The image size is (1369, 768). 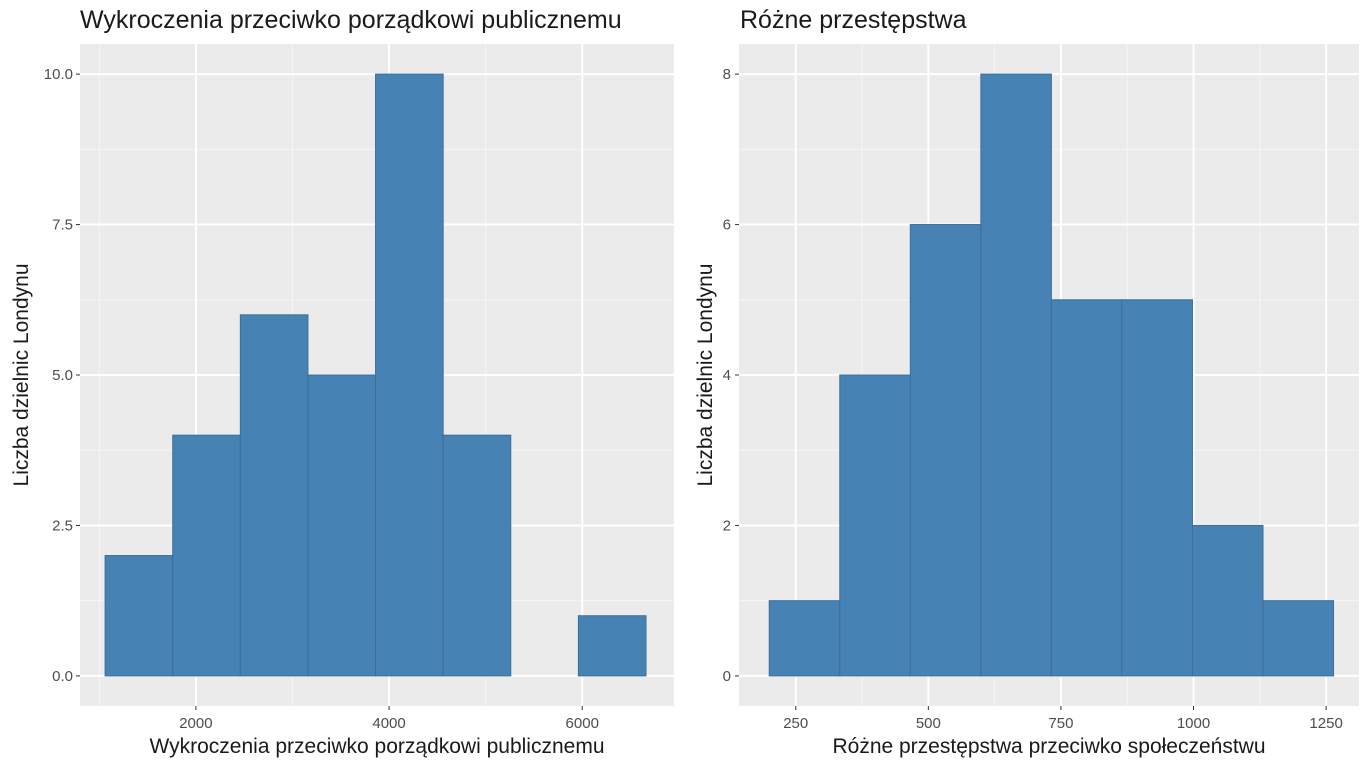 What do you see at coordinates (1193, 723) in the screenshot?
I see `x-tick-label: 1000` at bounding box center [1193, 723].